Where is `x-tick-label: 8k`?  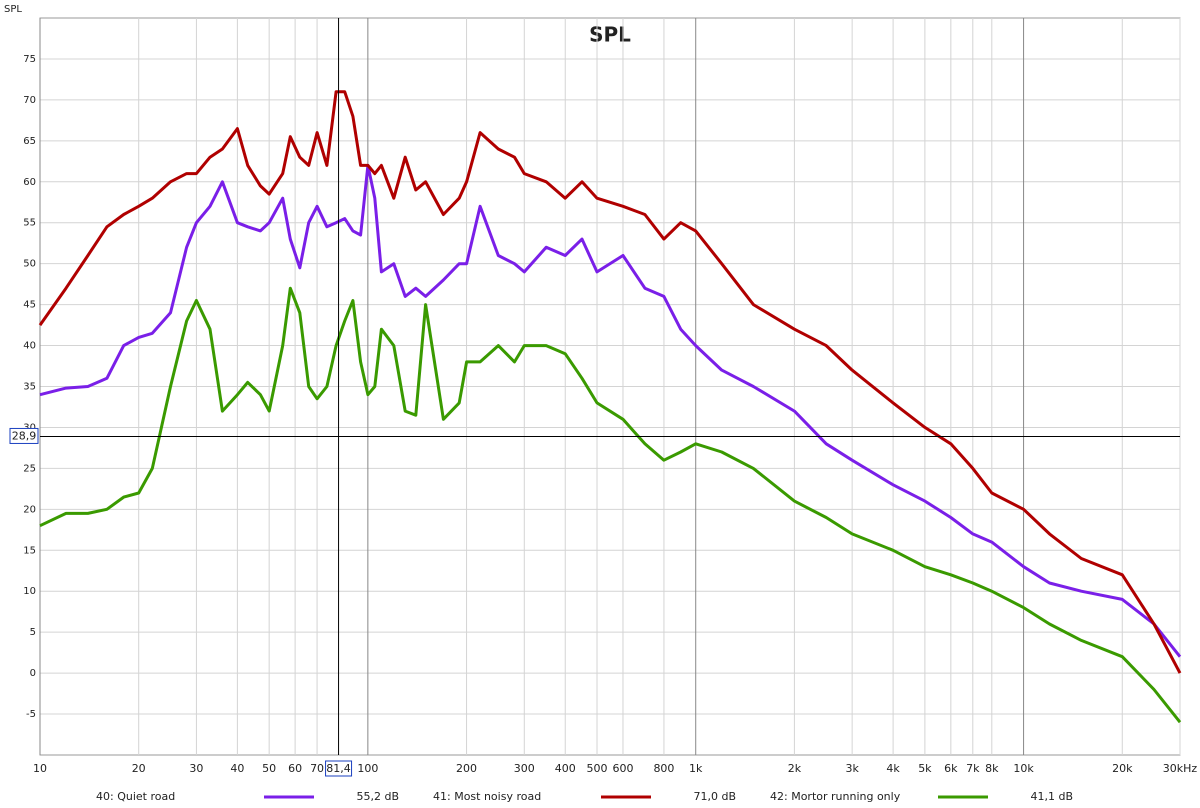
x-tick-label: 8k is located at coordinates (992, 768).